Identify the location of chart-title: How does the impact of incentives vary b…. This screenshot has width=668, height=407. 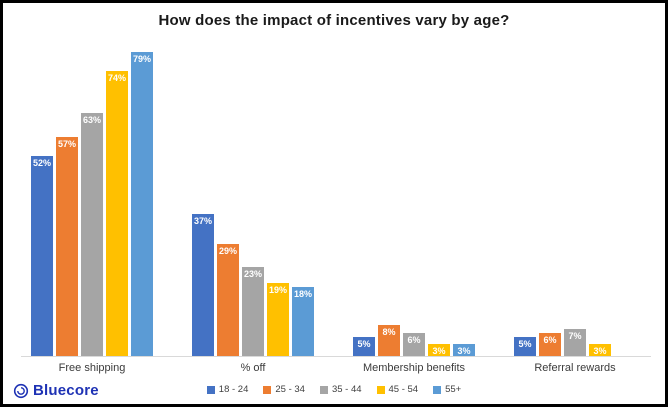
(334, 20).